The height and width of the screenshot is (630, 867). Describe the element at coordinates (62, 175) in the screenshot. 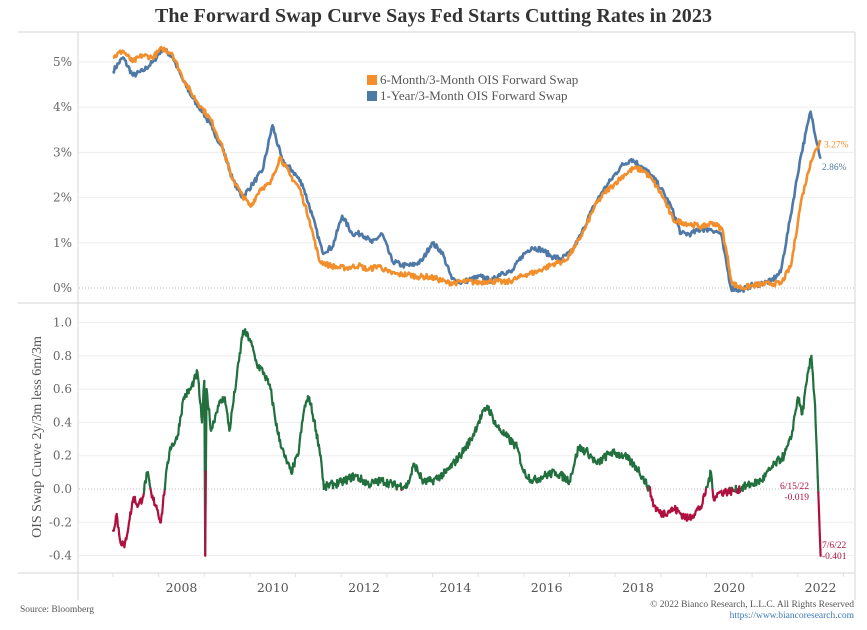

I see `top-panel-y-ticks: 0% 1% 2% 3% 4% 5%` at that location.